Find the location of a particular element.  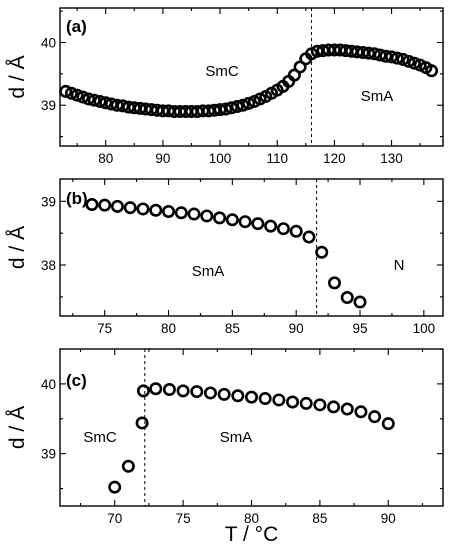

phase-label-n: N is located at coordinates (399, 265).